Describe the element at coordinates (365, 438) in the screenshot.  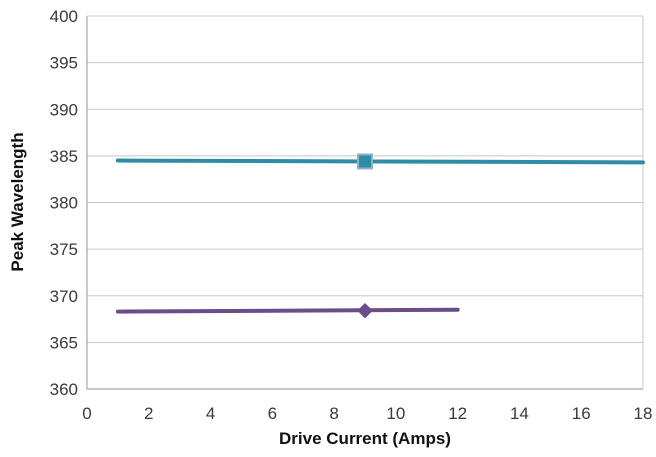
I see `x-axis-title: Drive Current (Amps)` at that location.